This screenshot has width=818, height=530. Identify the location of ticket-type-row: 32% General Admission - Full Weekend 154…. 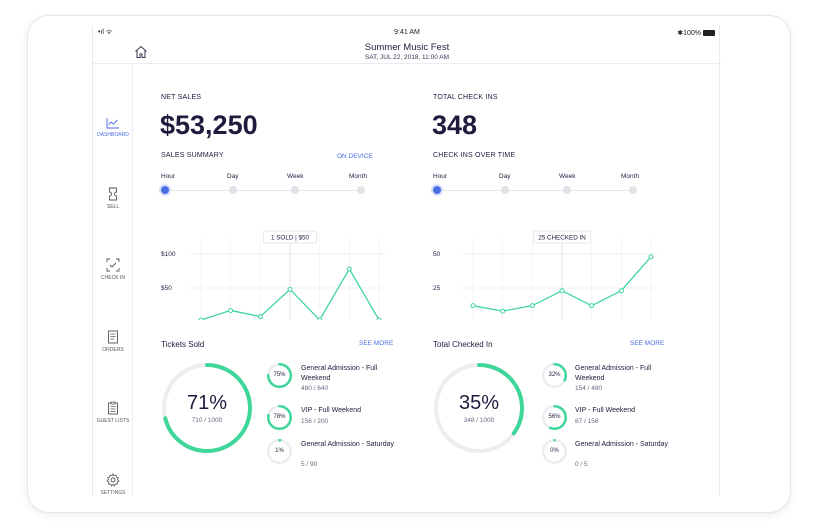
(606, 378).